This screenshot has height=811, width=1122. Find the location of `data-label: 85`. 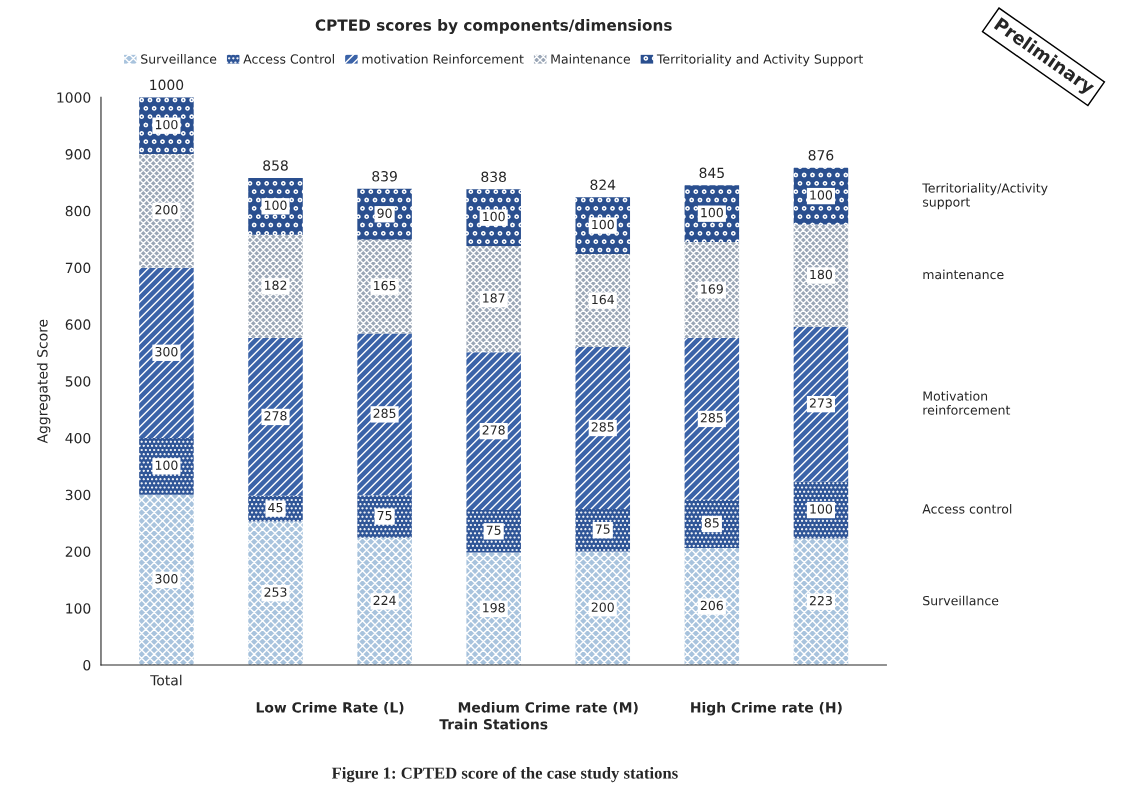

data-label: 85 is located at coordinates (711, 523).